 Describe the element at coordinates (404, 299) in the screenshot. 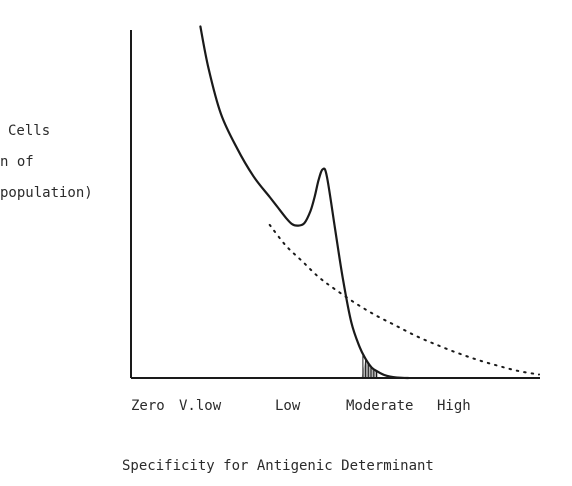

I see `series-line-dotted` at that location.